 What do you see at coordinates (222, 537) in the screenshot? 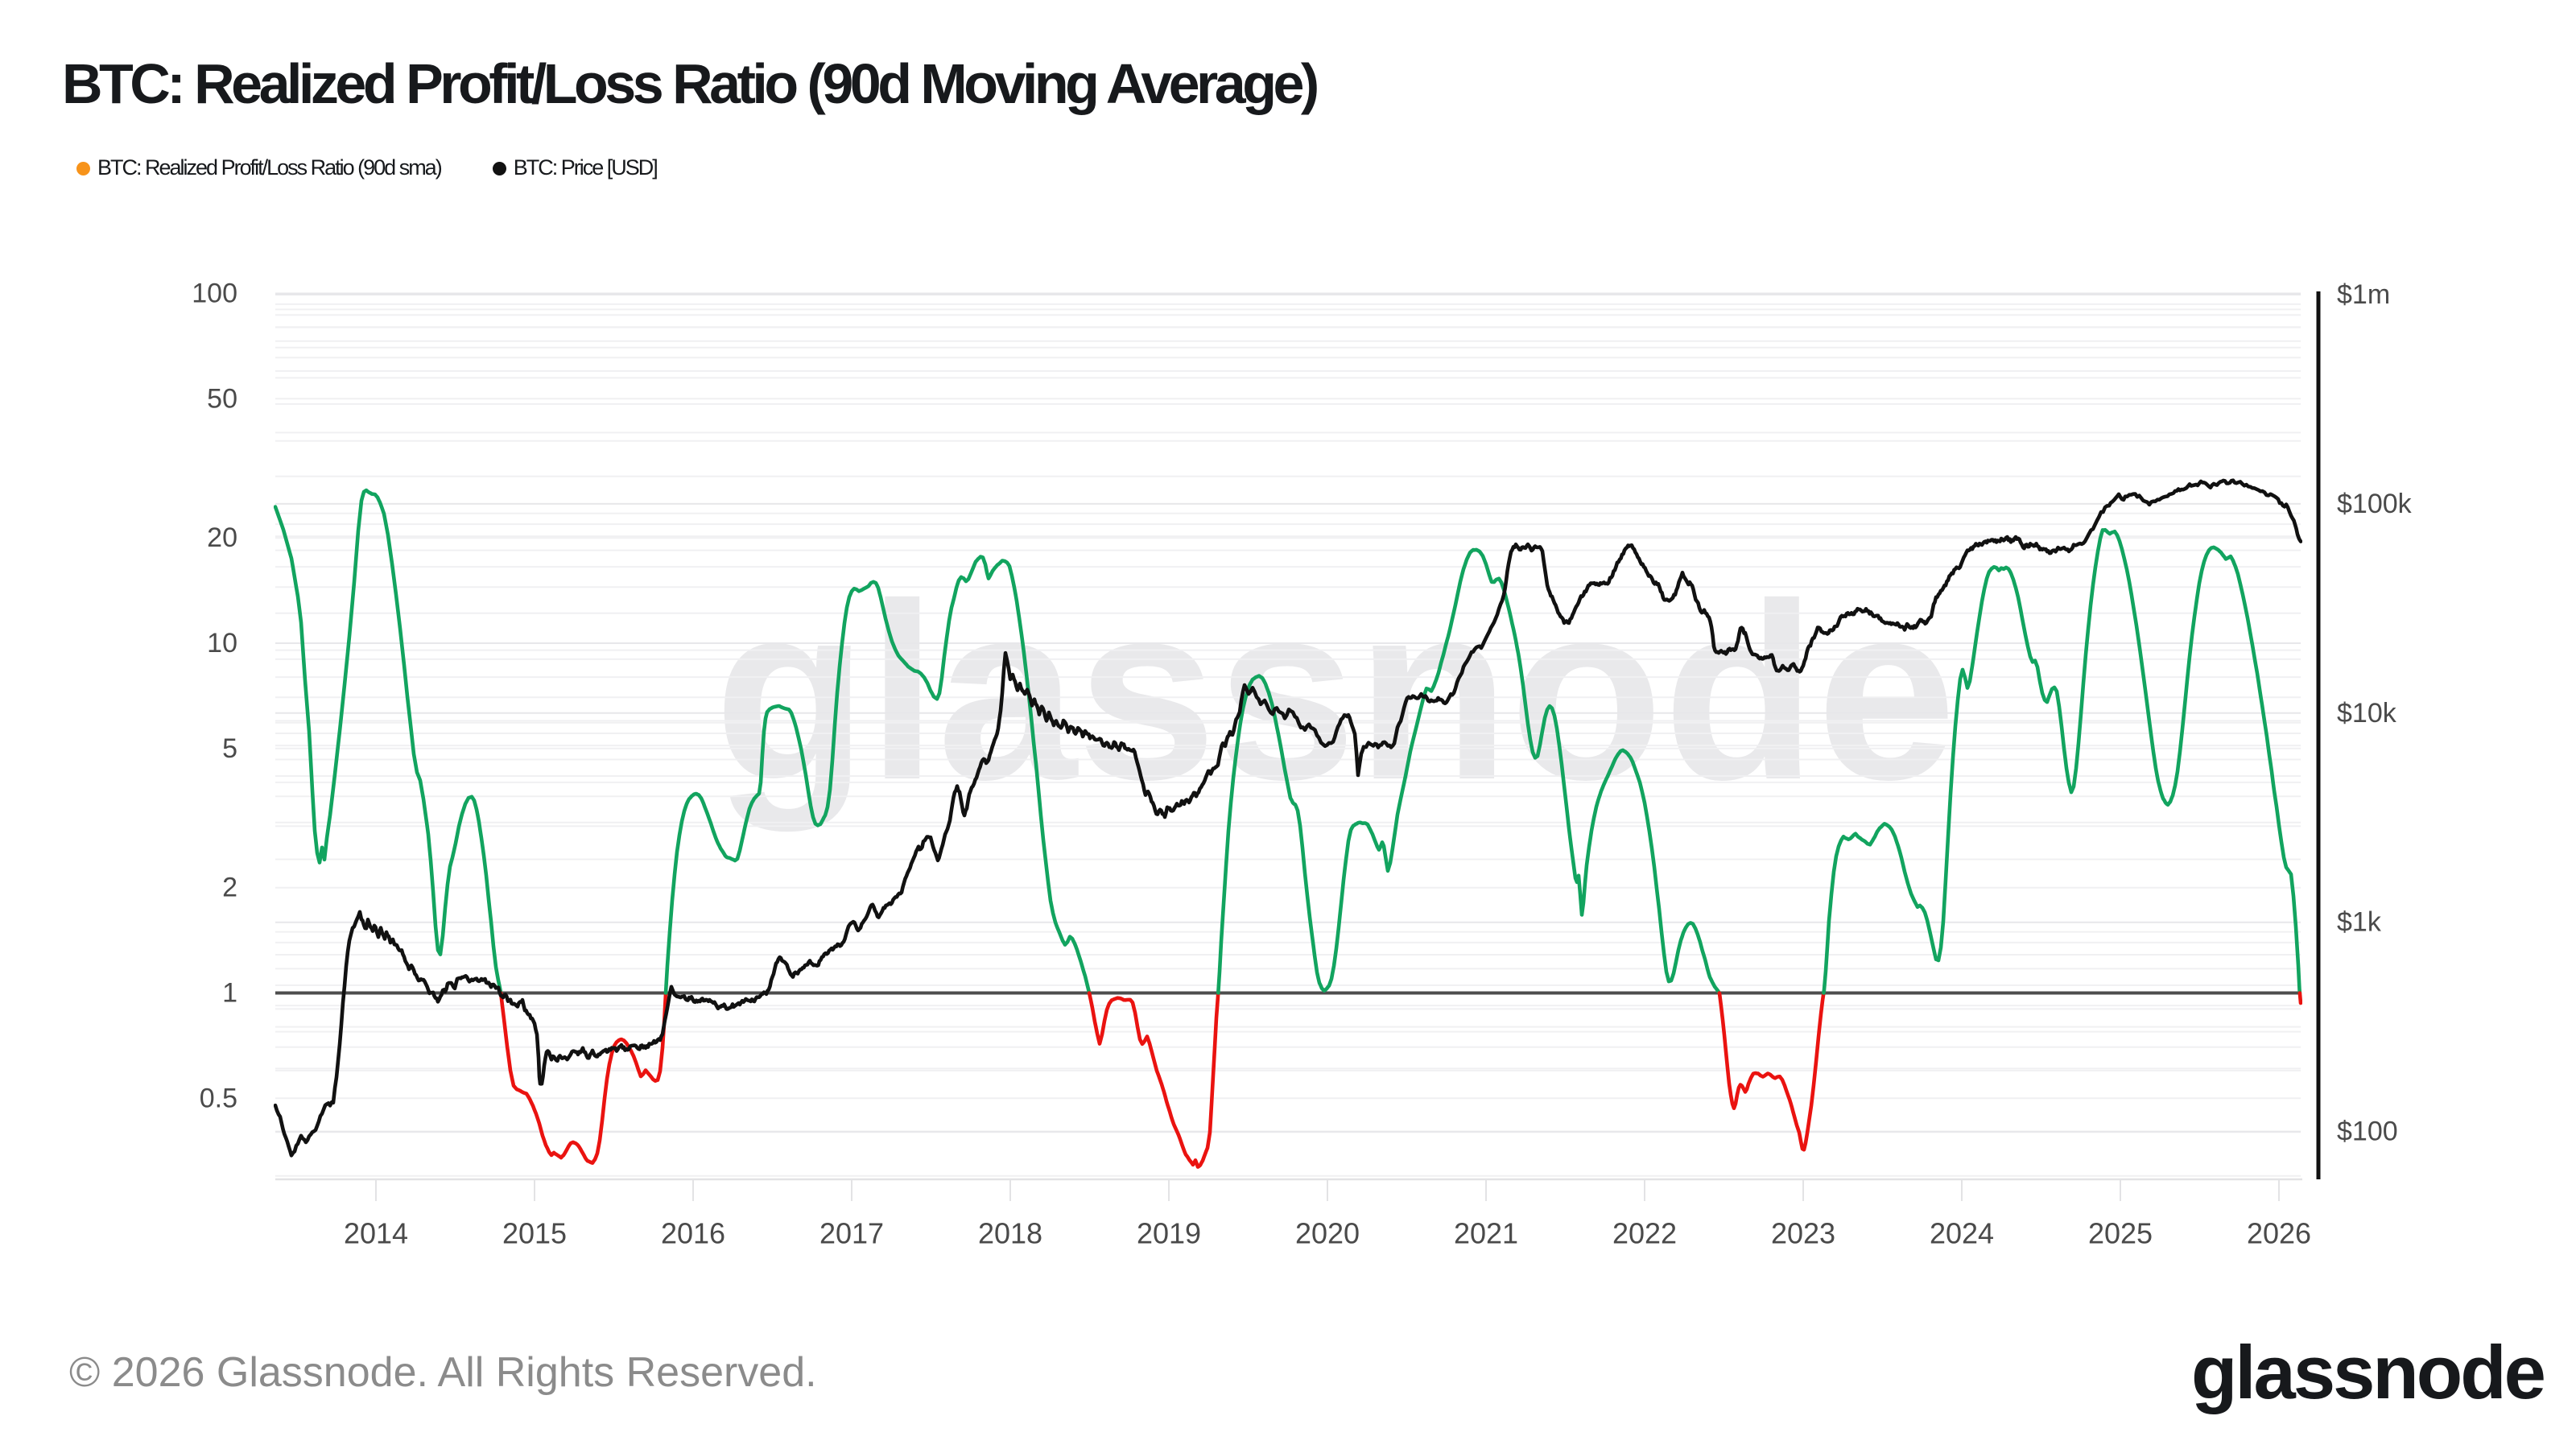
I see `svg-text: 20` at bounding box center [222, 537].